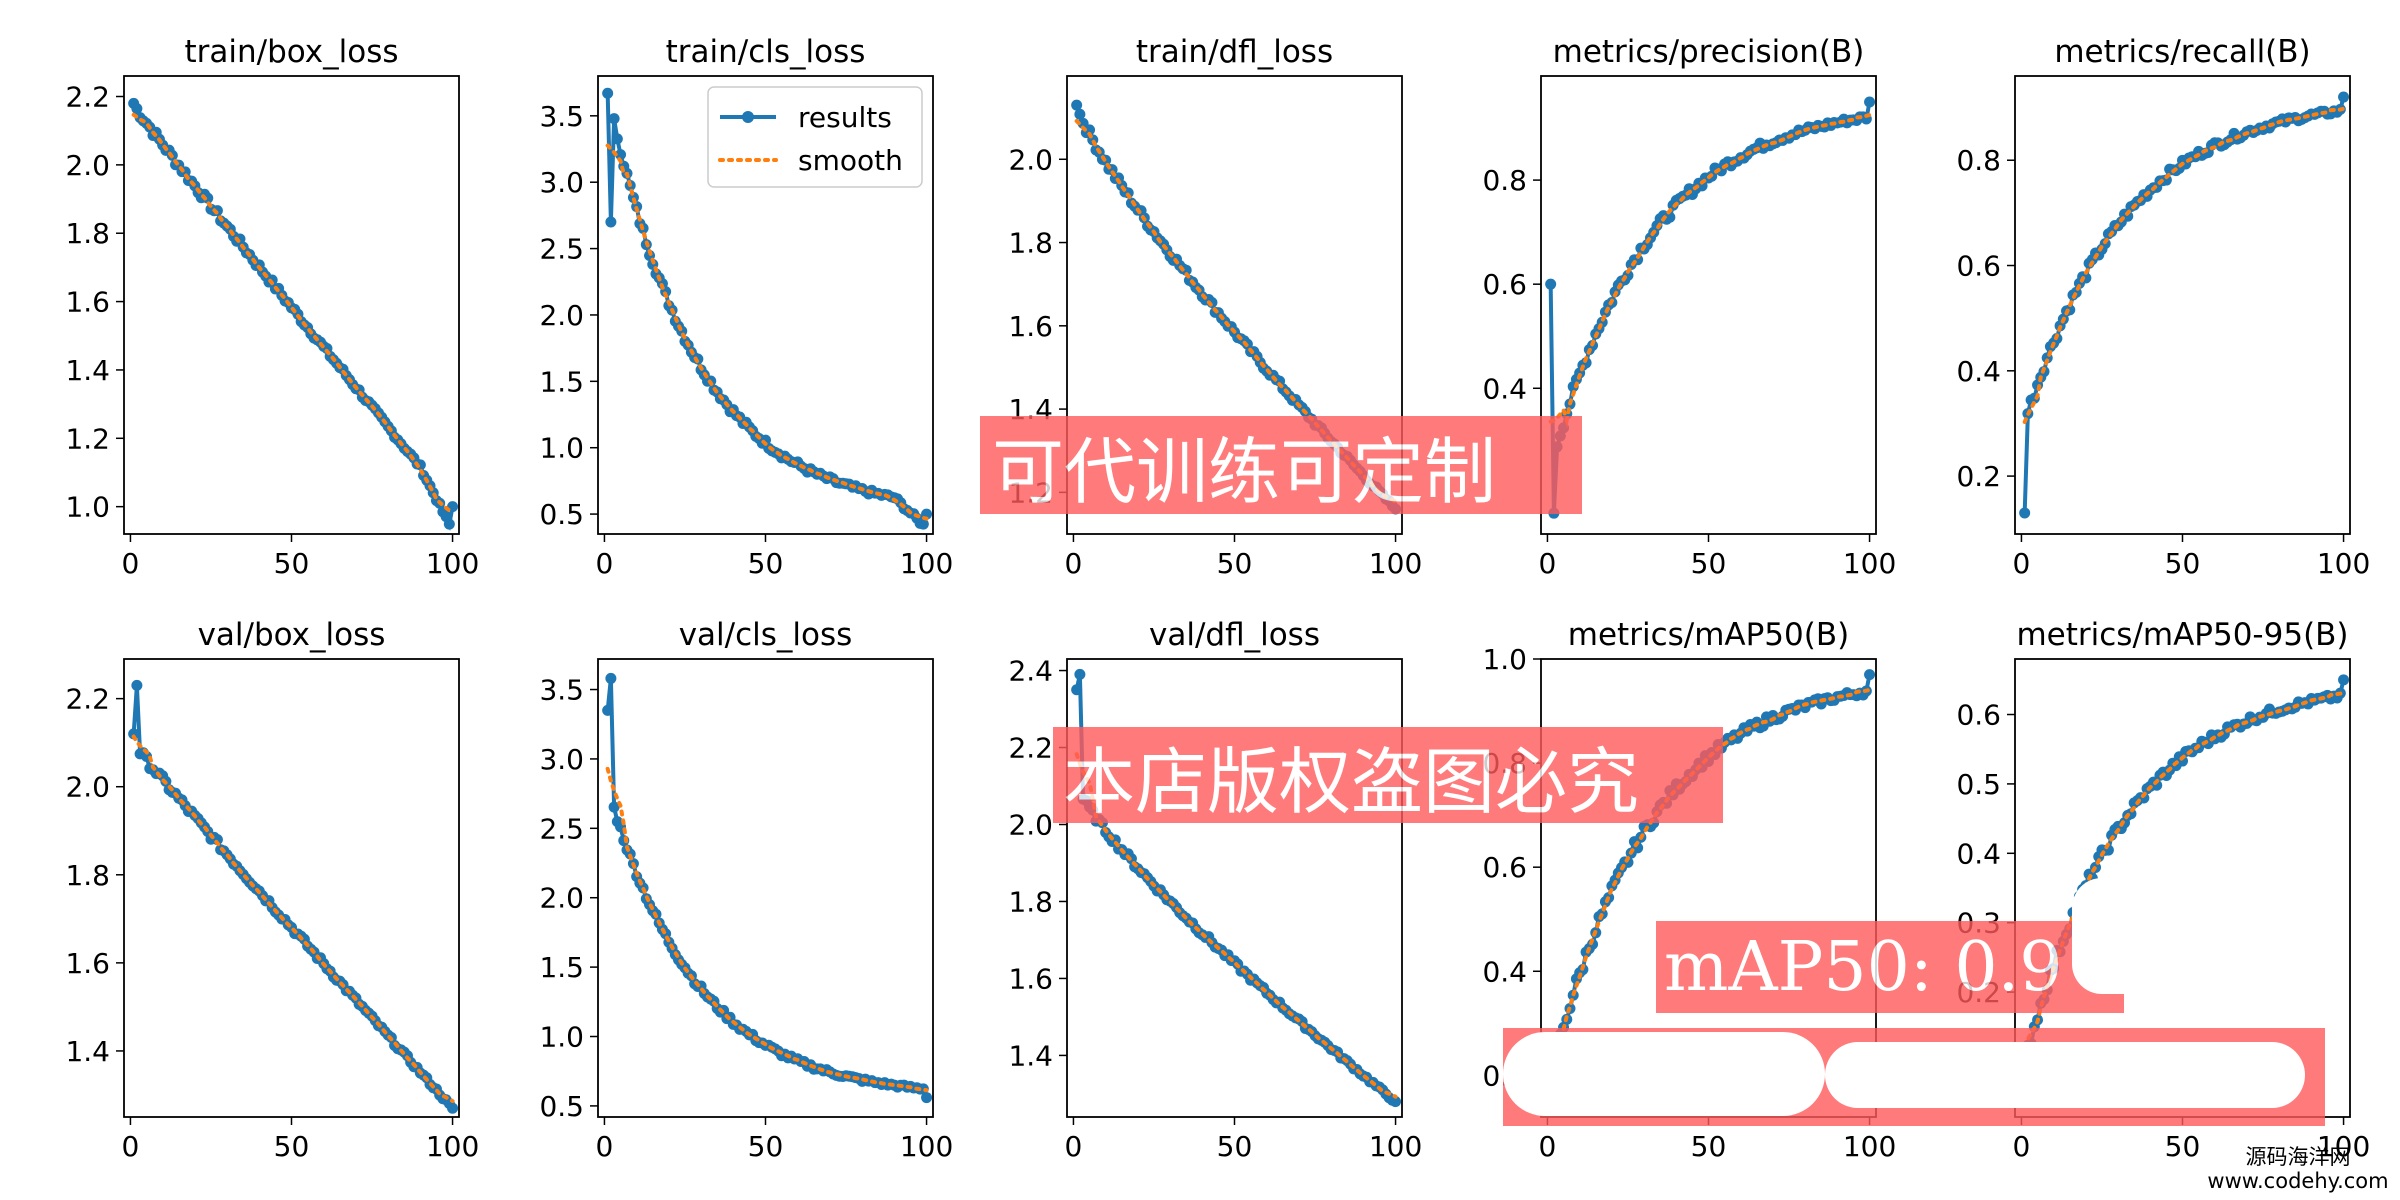 The image size is (2400, 1200). Describe the element at coordinates (2298, 1181) in the screenshot. I see `site-watermark-url: www.codehy.com` at that location.